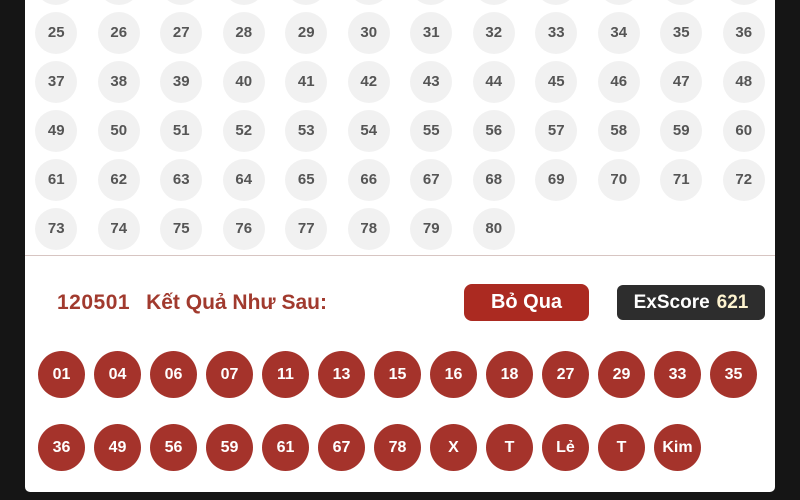 Image resolution: width=800 pixels, height=500 pixels. What do you see at coordinates (229, 374) in the screenshot?
I see `winning-number: 07` at bounding box center [229, 374].